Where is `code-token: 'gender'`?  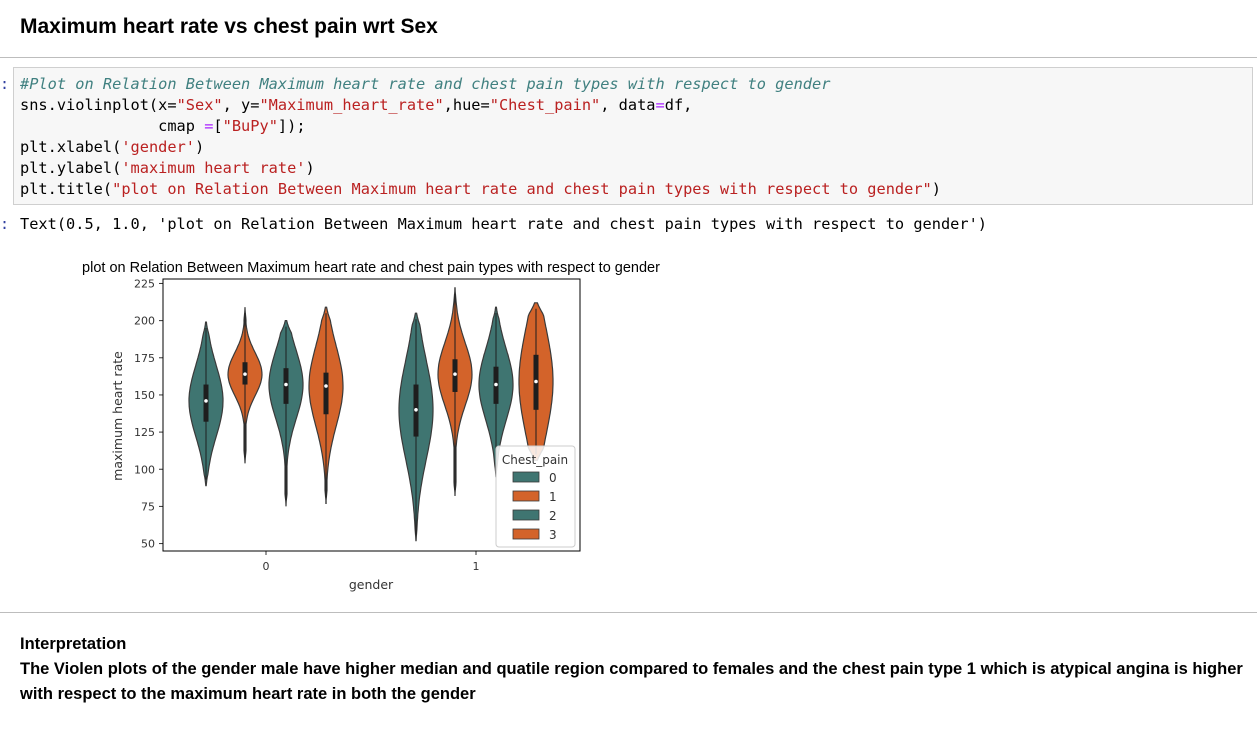
code-token: 'gender' is located at coordinates (158, 147).